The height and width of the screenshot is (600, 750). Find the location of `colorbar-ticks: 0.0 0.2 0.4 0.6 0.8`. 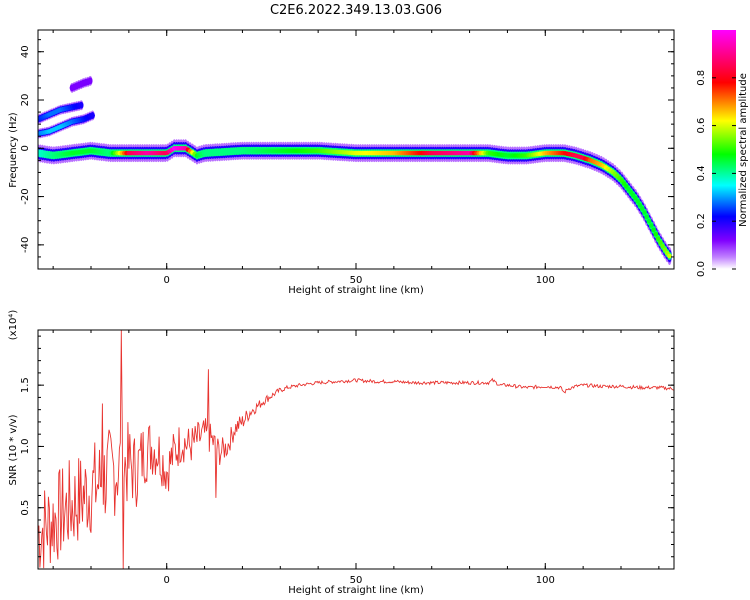

colorbar-ticks: 0.0 0.2 0.4 0.6 0.8 is located at coordinates (716, 173).